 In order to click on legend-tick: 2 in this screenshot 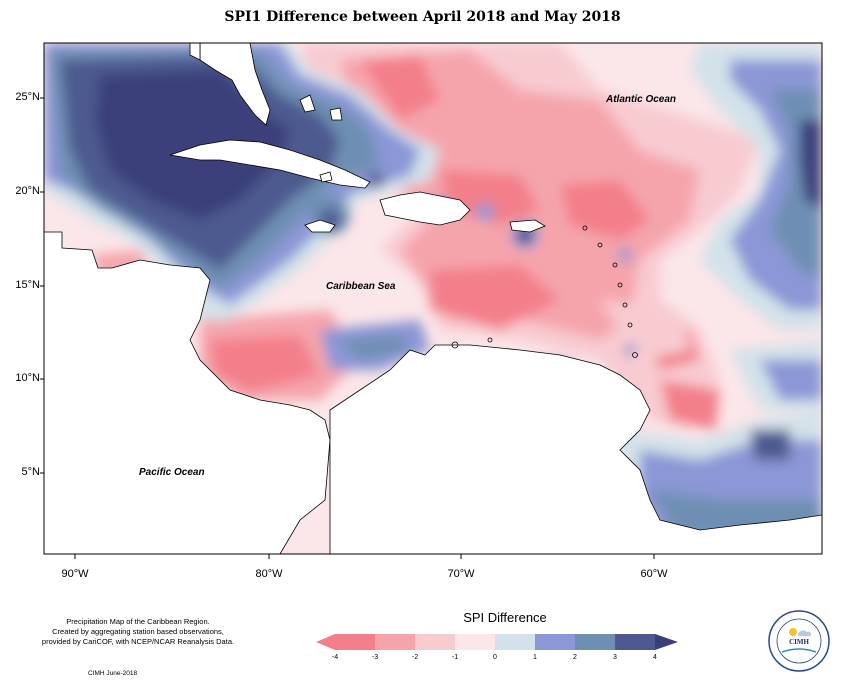, I will do `click(575, 657)`.